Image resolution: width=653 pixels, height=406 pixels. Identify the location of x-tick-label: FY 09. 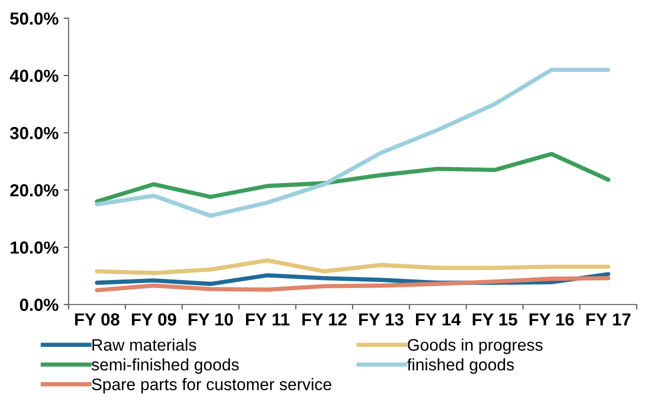
(154, 319).